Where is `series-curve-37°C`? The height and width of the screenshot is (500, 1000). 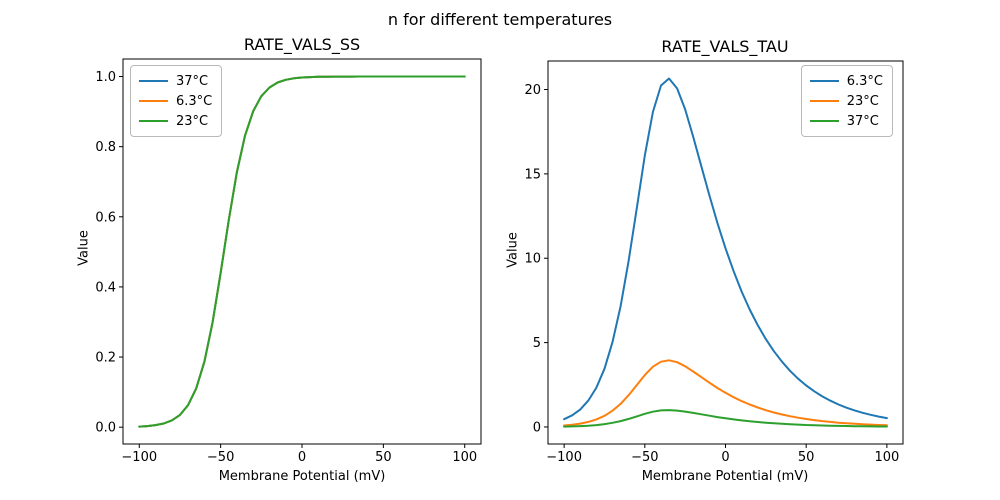
series-curve-37°C is located at coordinates (725, 418).